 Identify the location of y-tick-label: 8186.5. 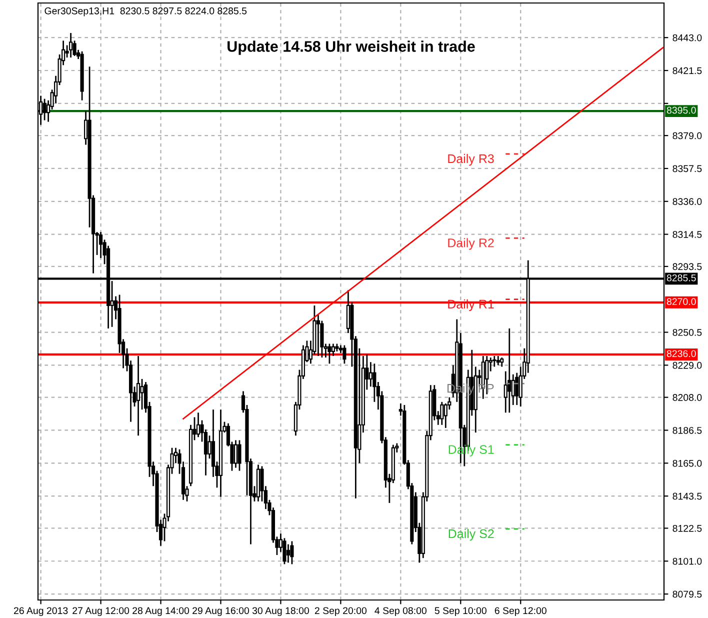
(687, 430).